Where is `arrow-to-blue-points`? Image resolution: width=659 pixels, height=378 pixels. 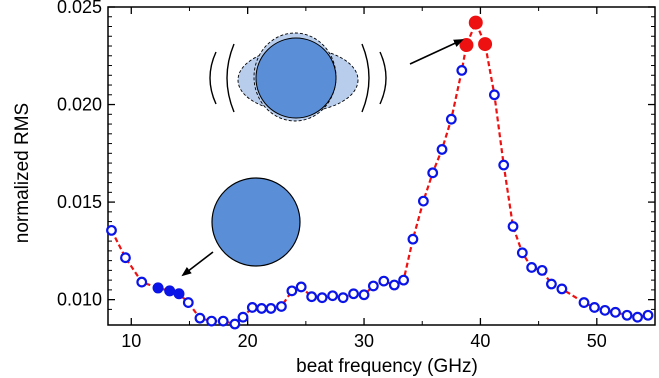 arrow-to-blue-points is located at coordinates (197, 264).